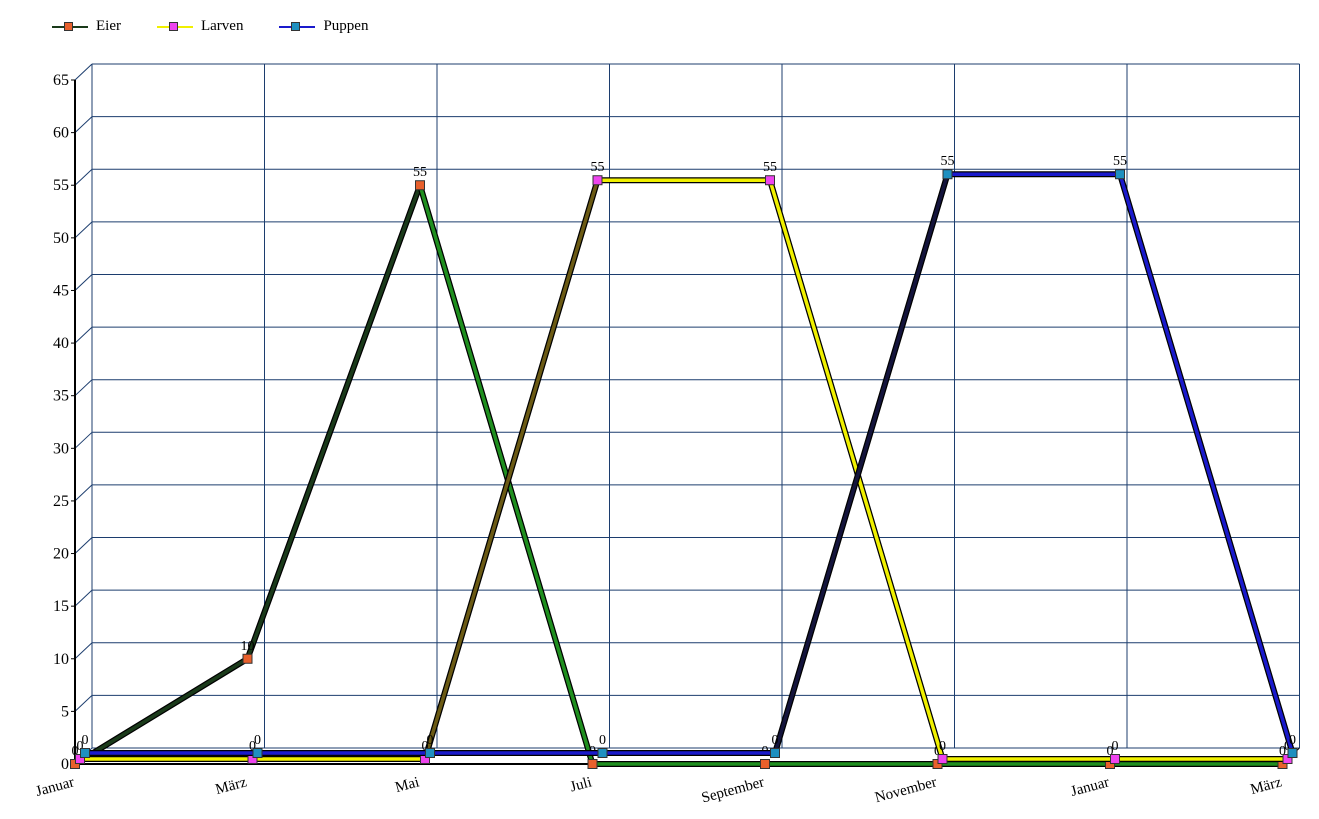 The height and width of the screenshot is (819, 1319). Describe the element at coordinates (65, 764) in the screenshot. I see `y-tick-label: 0` at that location.